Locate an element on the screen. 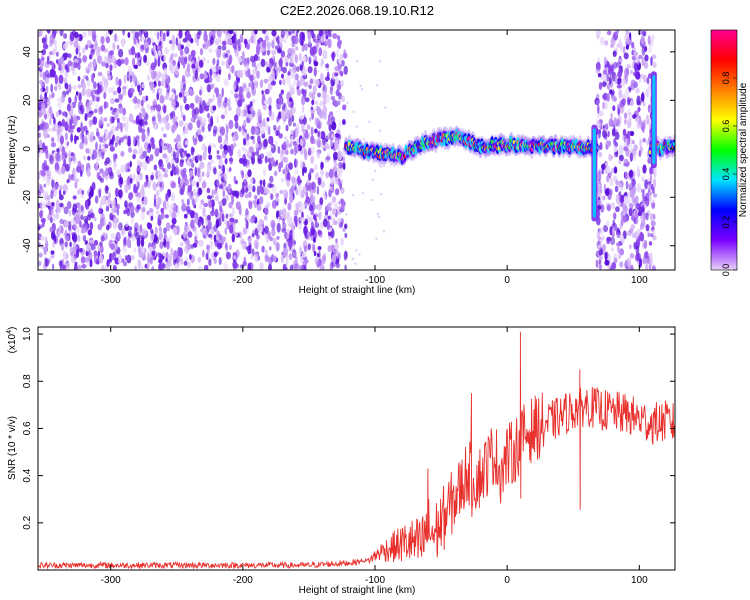 The width and height of the screenshot is (750, 600). snr-y-multiplier-exp: 4 is located at coordinates (9, 332).